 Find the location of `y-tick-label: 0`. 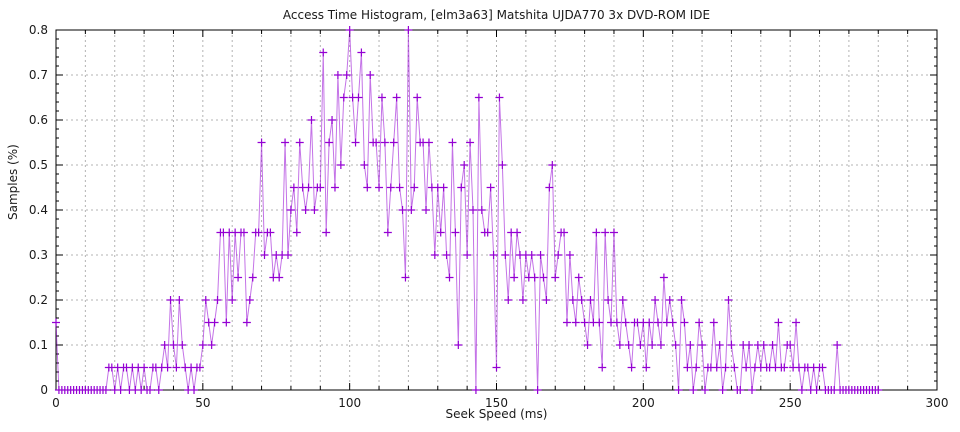

y-tick-label: 0 is located at coordinates (44, 390).